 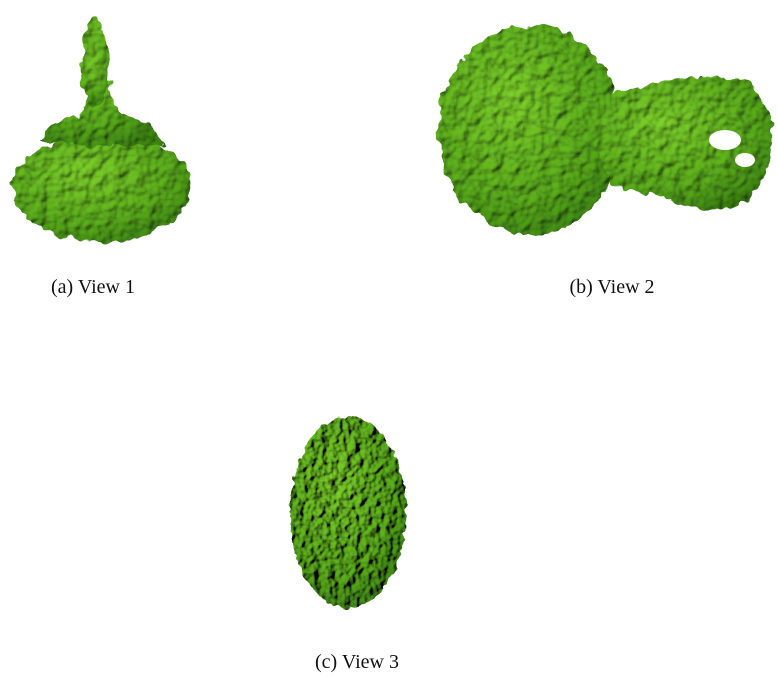 What do you see at coordinates (605, 130) in the screenshot?
I see `view-2-render` at bounding box center [605, 130].